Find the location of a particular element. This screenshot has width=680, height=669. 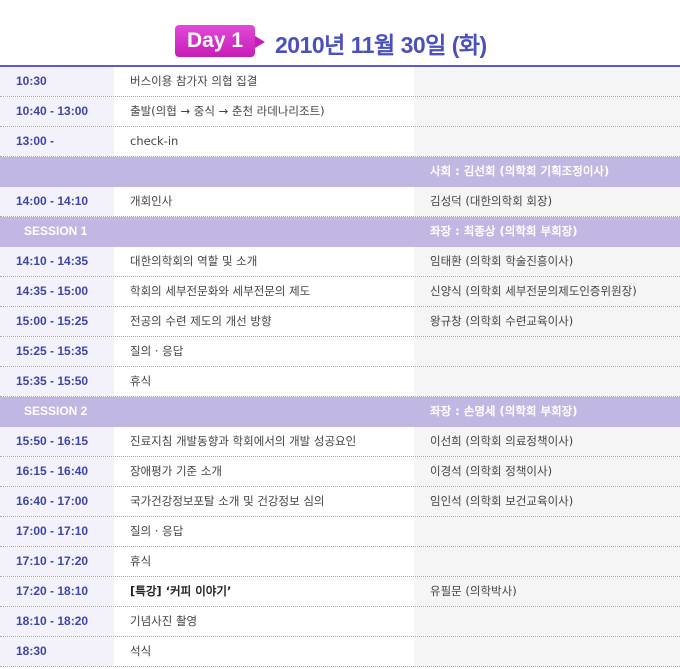

time-cell: 15:25 - 15:35 is located at coordinates (57, 351).